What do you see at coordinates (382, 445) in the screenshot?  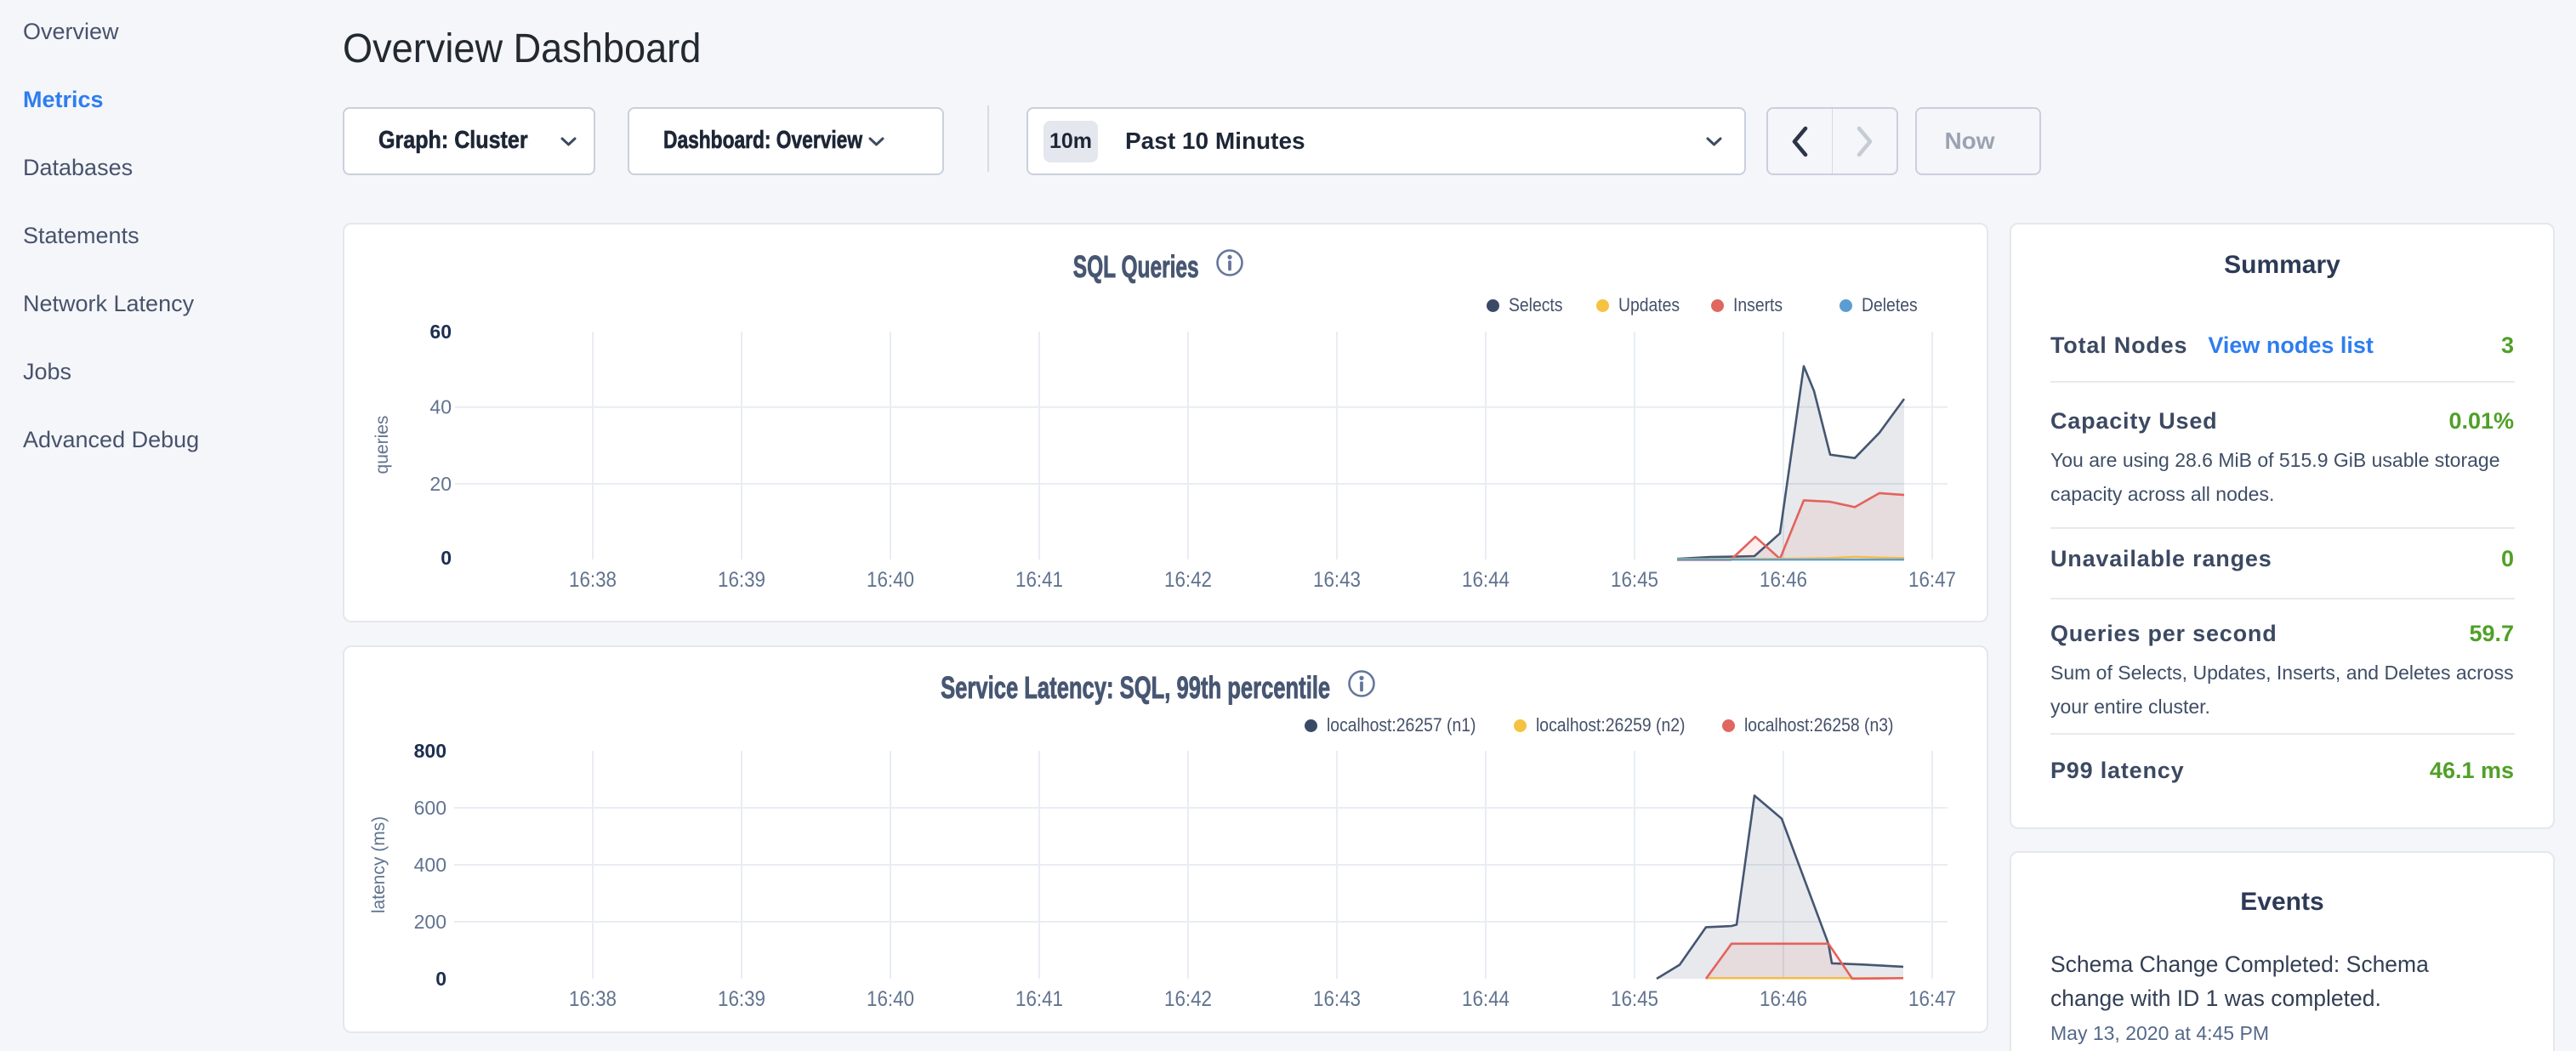 I see `svg-text: queries` at bounding box center [382, 445].